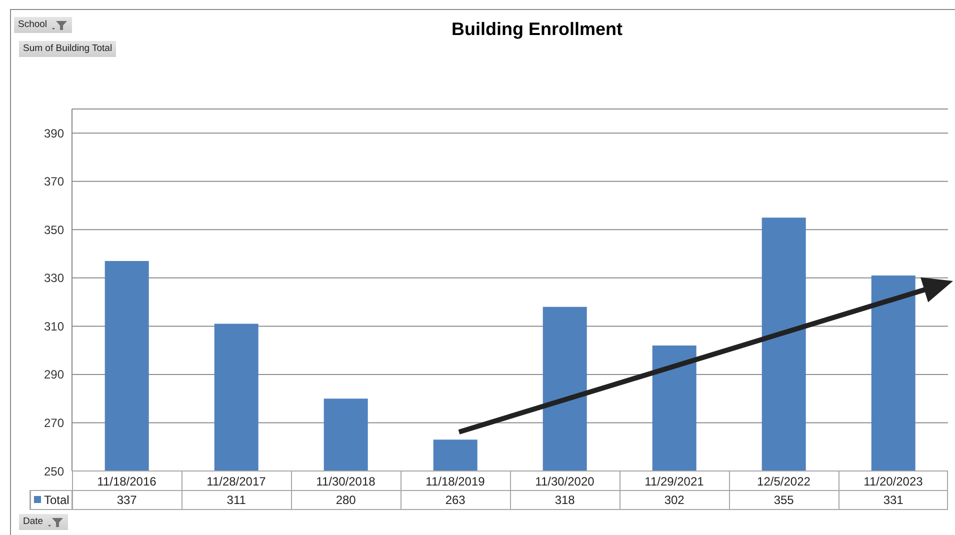  What do you see at coordinates (54, 471) in the screenshot?
I see `y-tick-label: 250` at bounding box center [54, 471].